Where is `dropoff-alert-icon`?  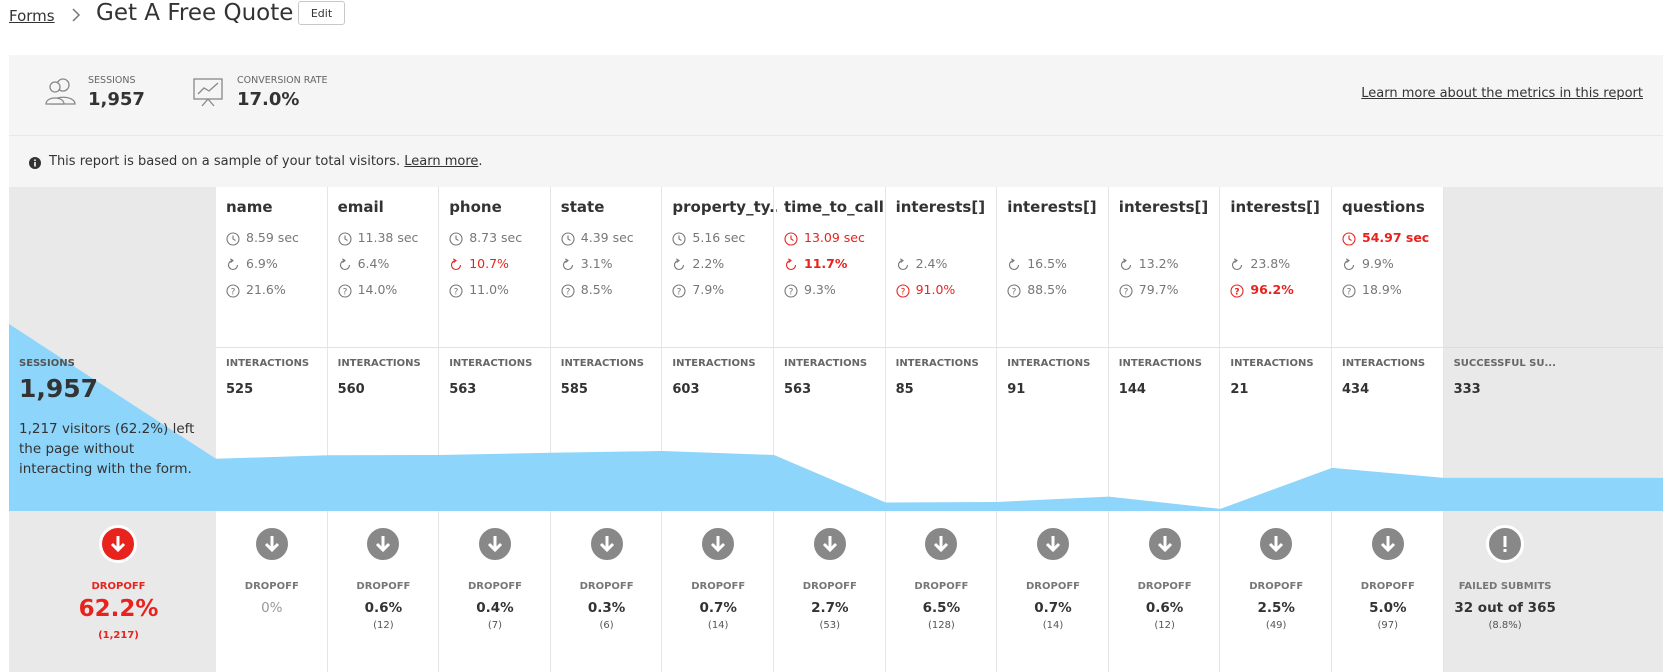
dropoff-alert-icon is located at coordinates (118, 544).